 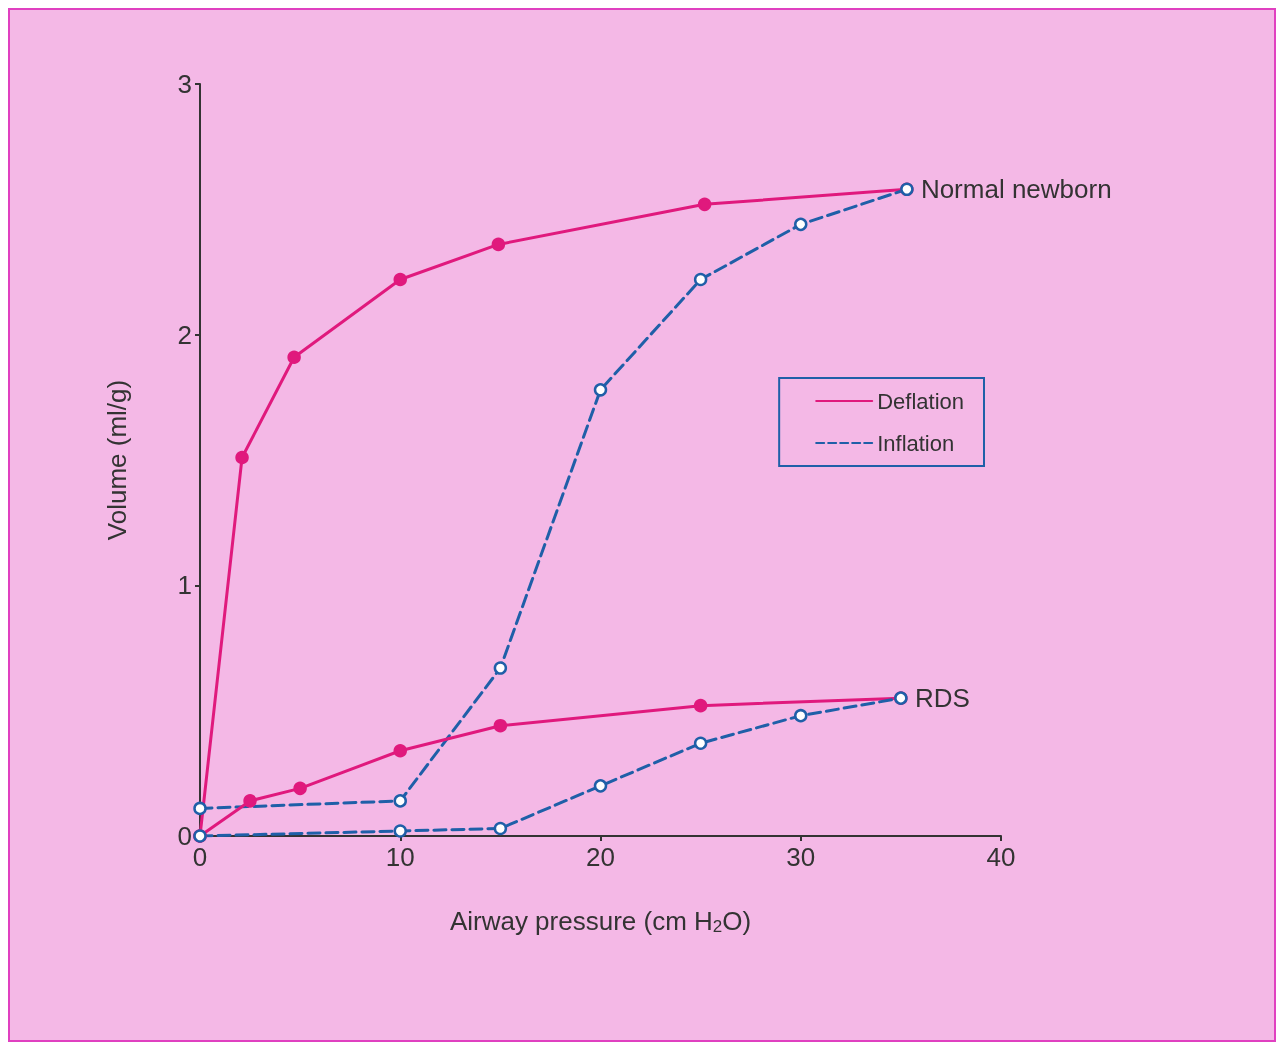 I want to click on annotation: Normal newborn, so click(x=1016, y=189).